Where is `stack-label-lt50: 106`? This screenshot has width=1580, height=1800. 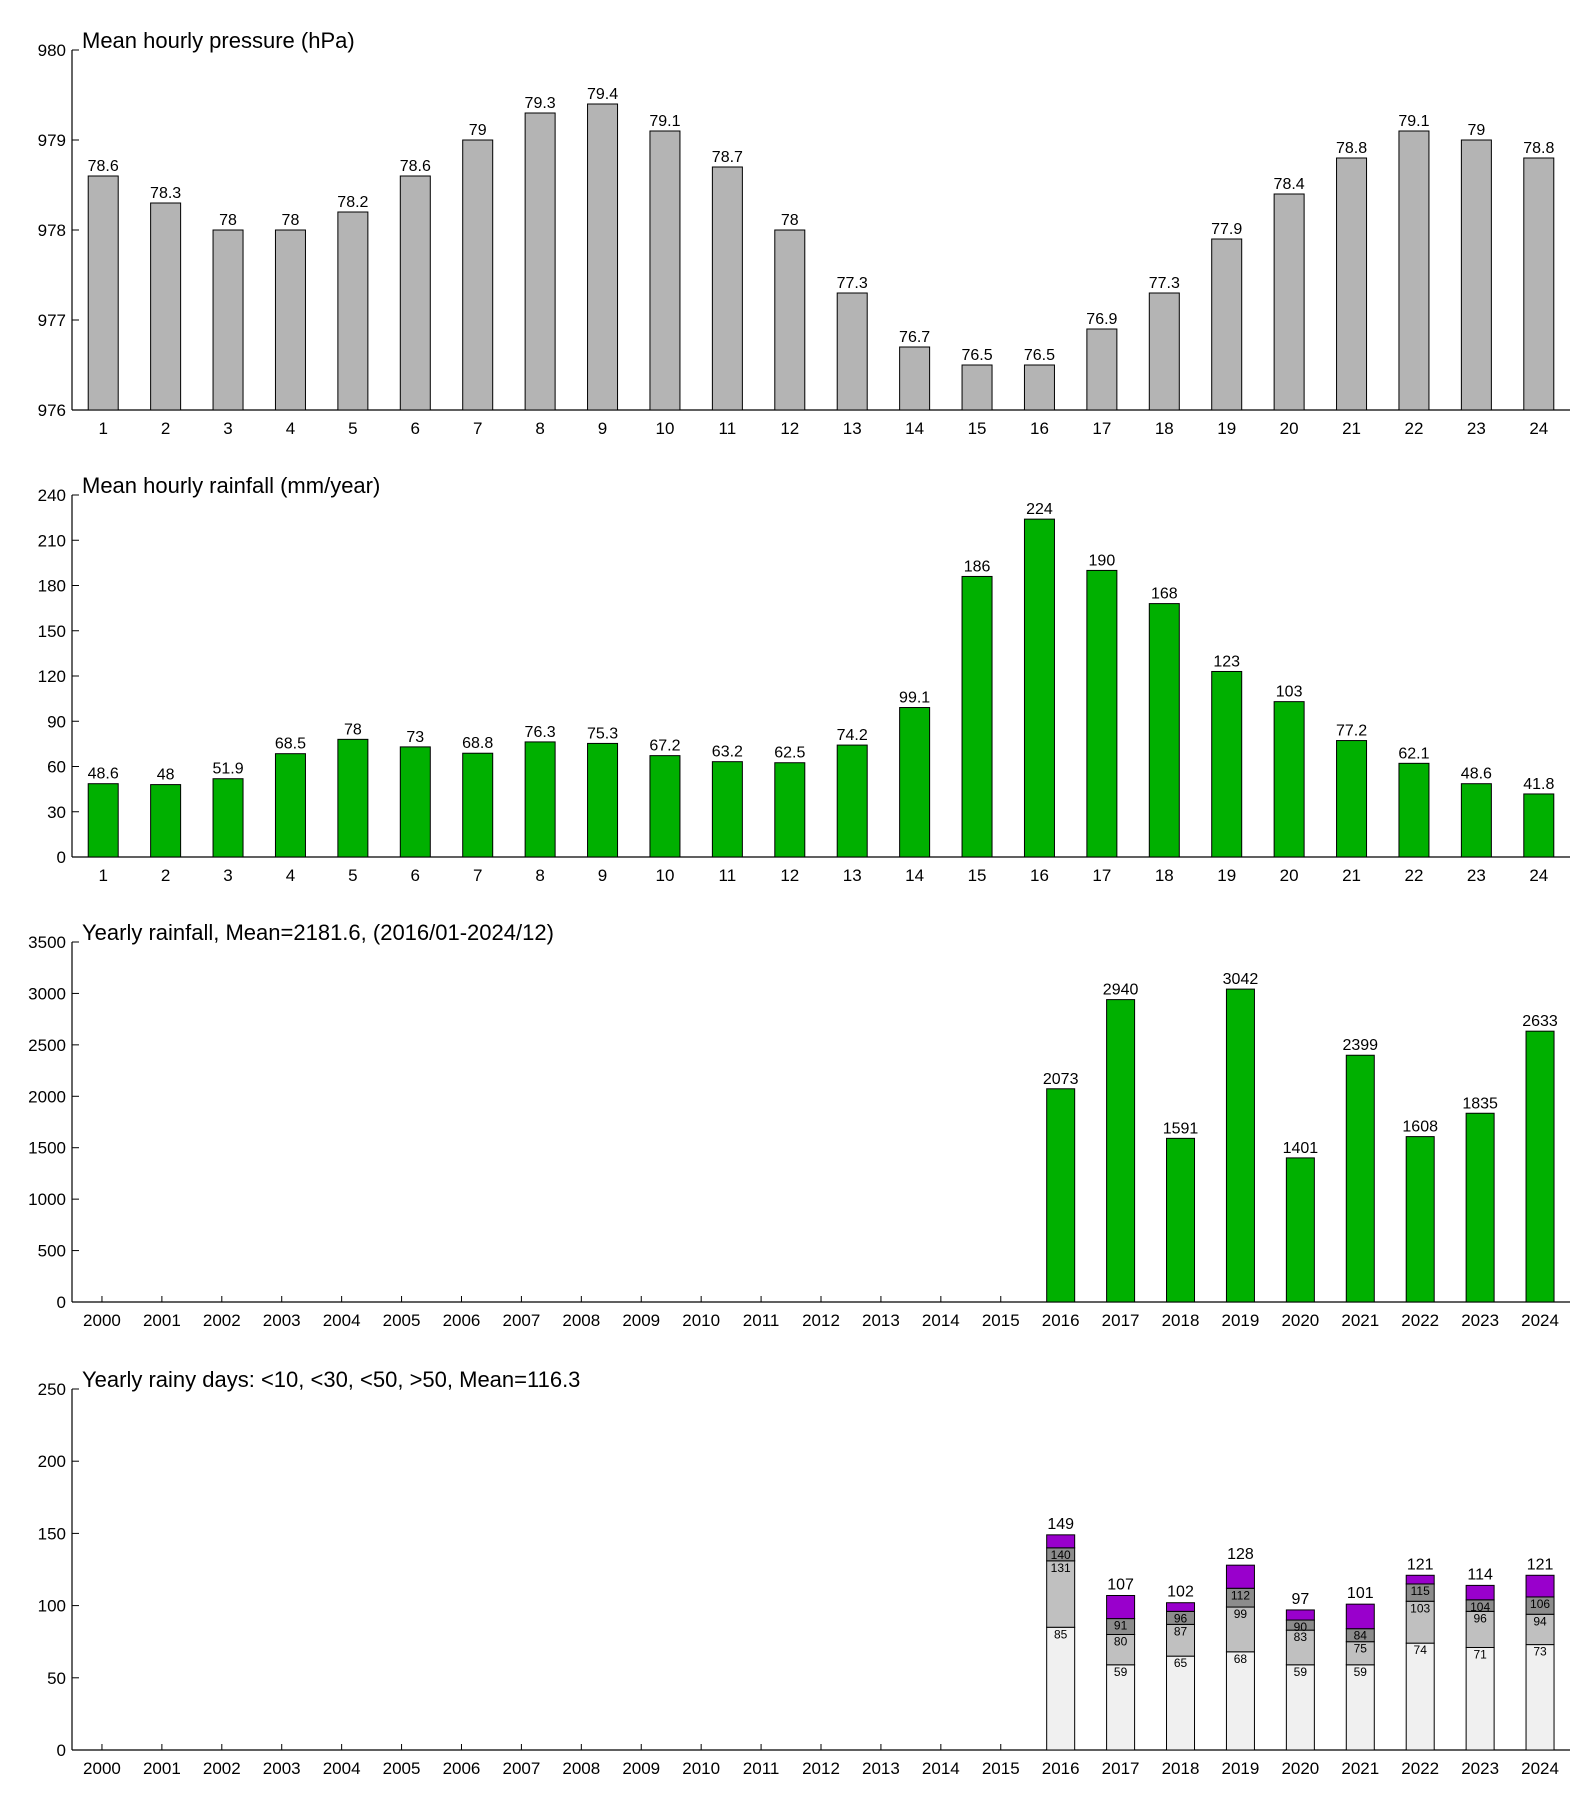 stack-label-lt50: 106 is located at coordinates (1540, 1604).